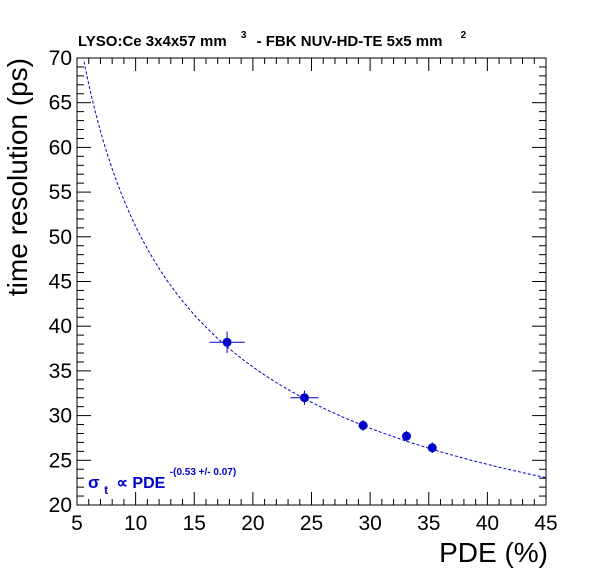 The image size is (596, 572). Describe the element at coordinates (60, 147) in the screenshot. I see `y-tick-label: 60` at that location.